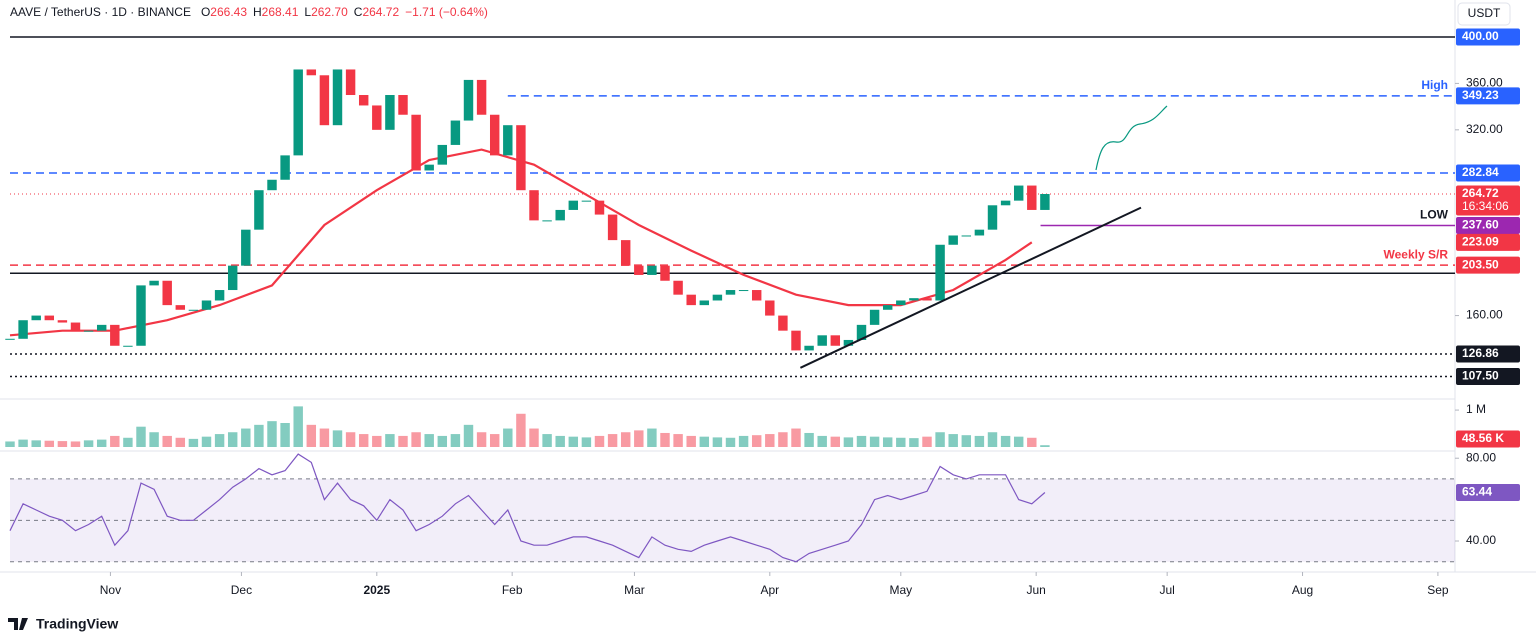  What do you see at coordinates (1480, 193) in the screenshot?
I see `price-tag-label: 264.72` at bounding box center [1480, 193].